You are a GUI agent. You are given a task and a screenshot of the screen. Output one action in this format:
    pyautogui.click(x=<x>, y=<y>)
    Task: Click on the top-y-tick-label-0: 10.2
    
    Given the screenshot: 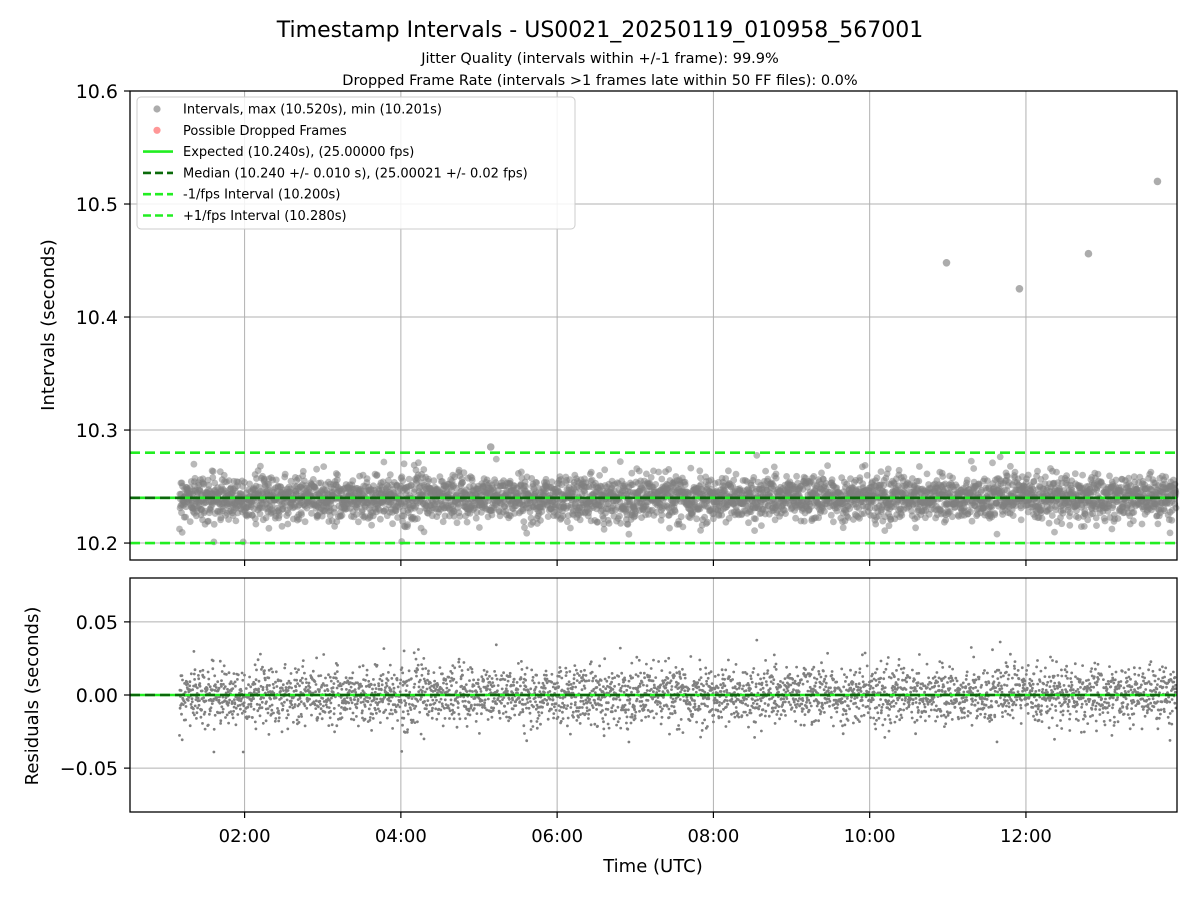 What is the action you would take?
    pyautogui.click(x=97, y=544)
    